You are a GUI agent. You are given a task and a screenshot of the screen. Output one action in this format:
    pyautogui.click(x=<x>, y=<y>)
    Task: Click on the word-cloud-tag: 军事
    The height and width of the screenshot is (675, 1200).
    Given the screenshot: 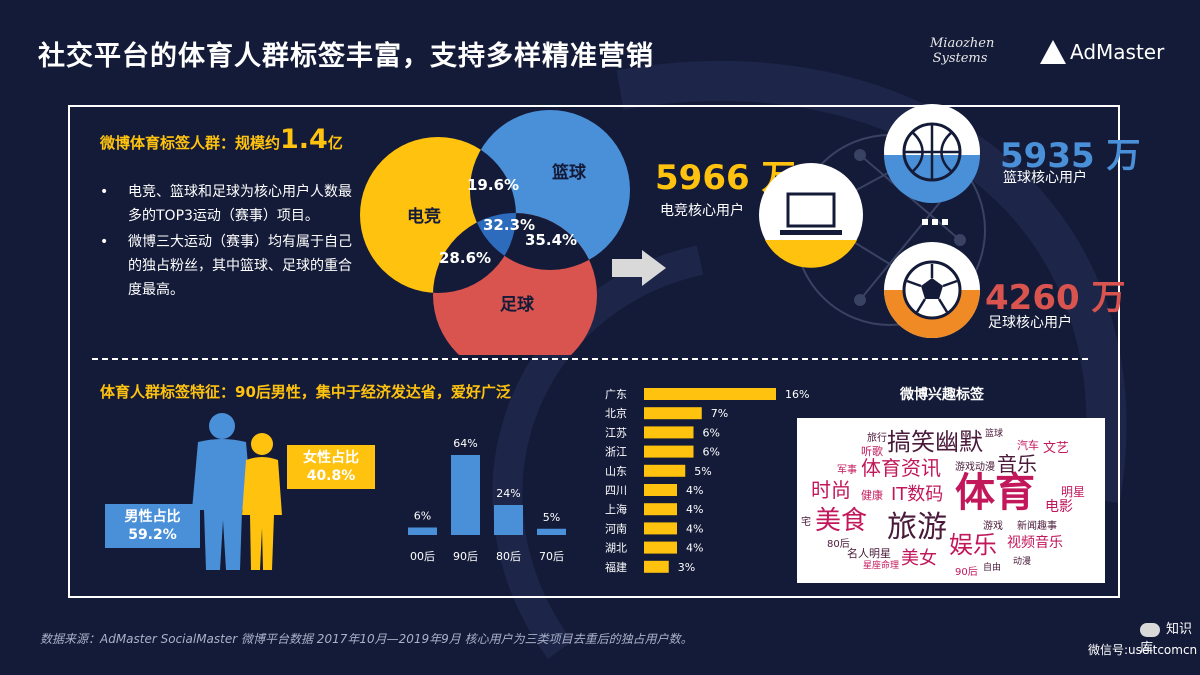 What is the action you would take?
    pyautogui.click(x=847, y=470)
    